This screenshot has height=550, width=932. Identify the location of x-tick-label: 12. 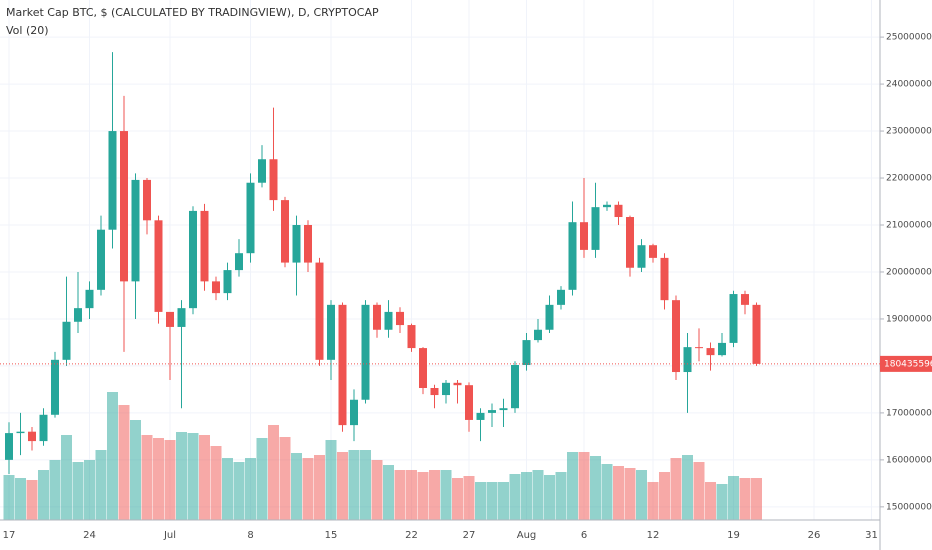
(653, 535).